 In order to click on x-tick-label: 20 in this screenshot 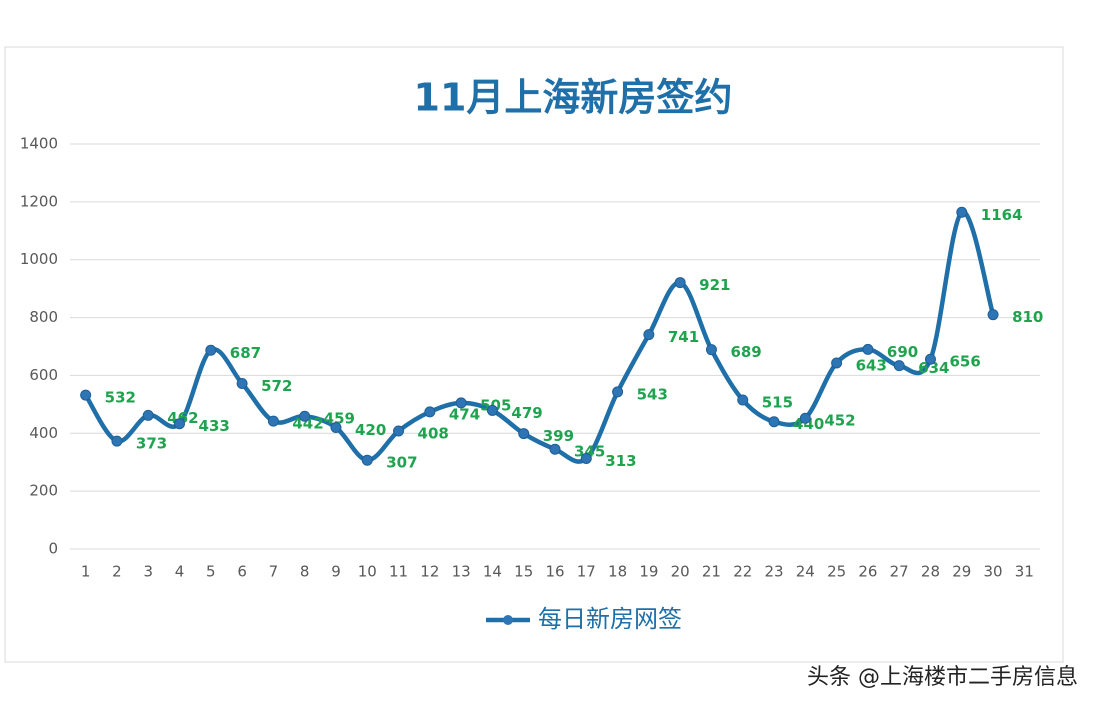, I will do `click(680, 572)`.